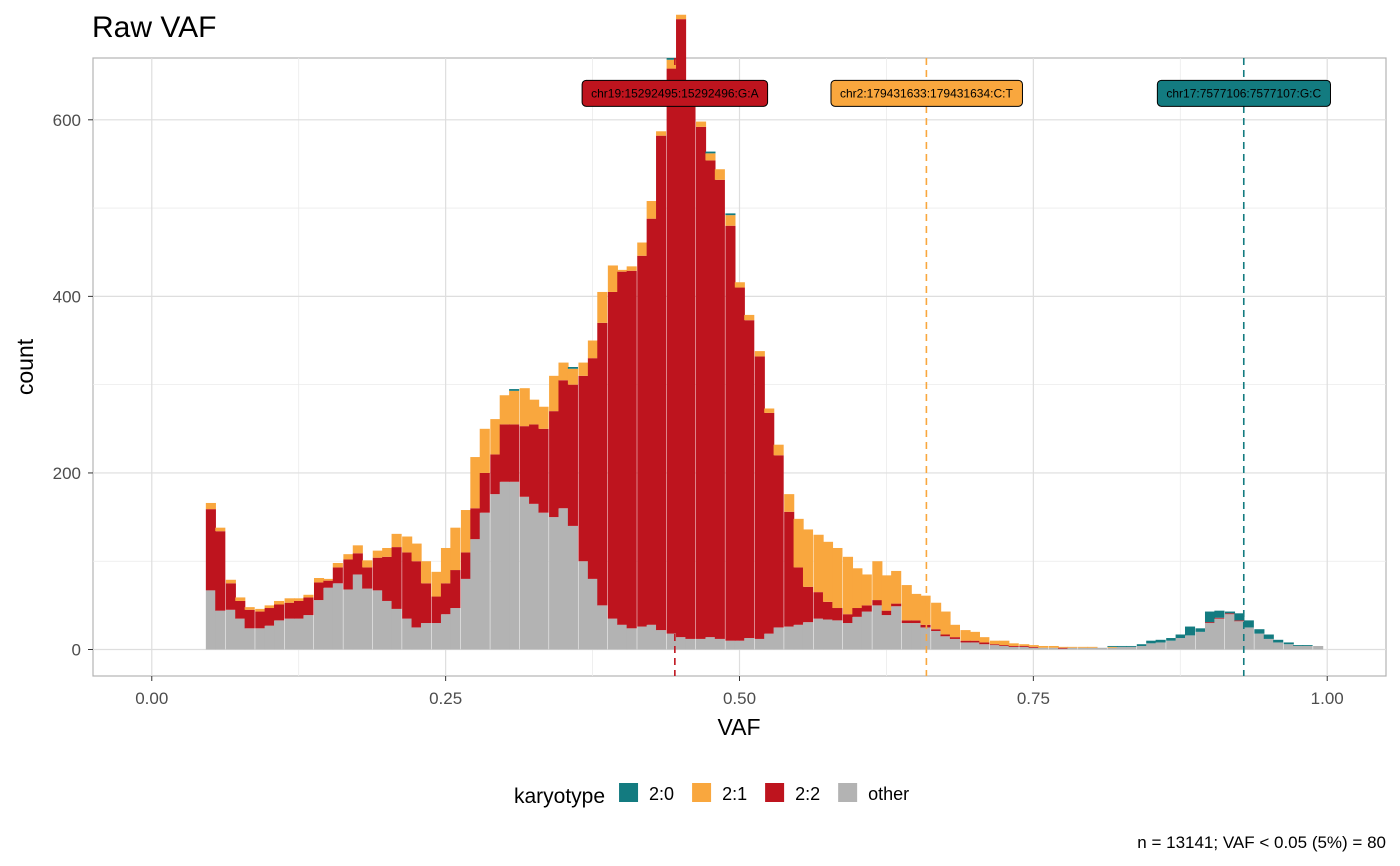 Image resolution: width=1400 pixels, height=866 pixels. I want to click on annotation-text: chr2:179431633:179431634:C:T, so click(926, 93).